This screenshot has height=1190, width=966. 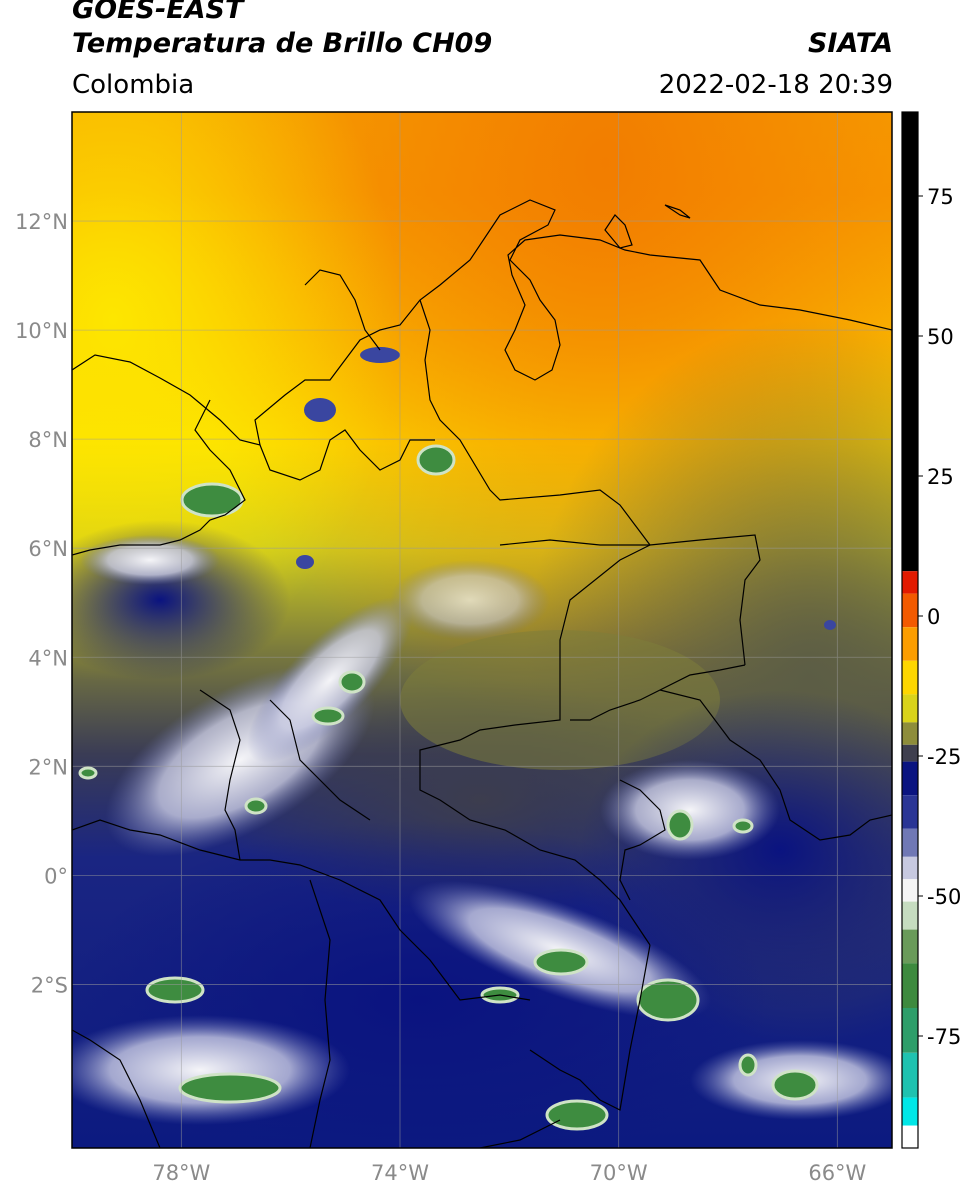 What do you see at coordinates (944, 1037) in the screenshot?
I see `colorbar-tick-label: -75` at bounding box center [944, 1037].